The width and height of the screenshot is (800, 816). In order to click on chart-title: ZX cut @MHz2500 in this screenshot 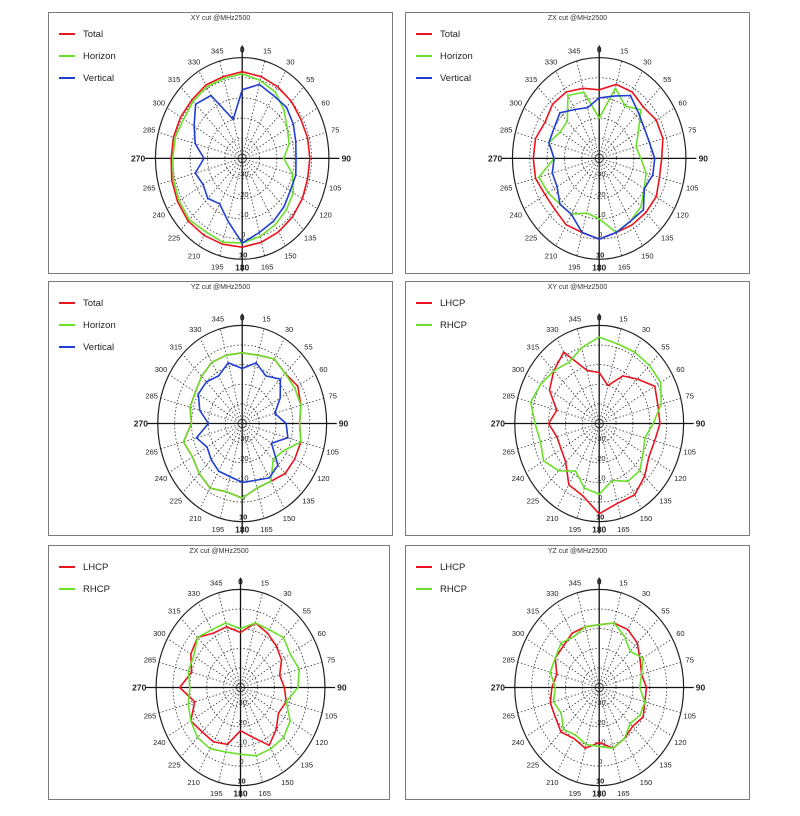, I will do `click(577, 18)`.